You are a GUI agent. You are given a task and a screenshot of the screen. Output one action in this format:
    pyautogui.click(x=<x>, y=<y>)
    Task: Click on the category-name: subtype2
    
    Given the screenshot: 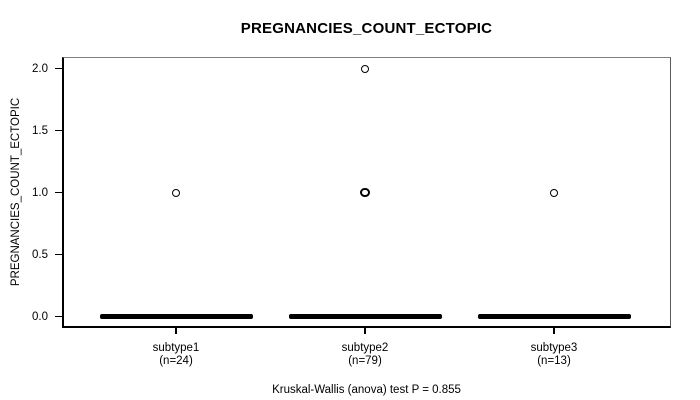 What is the action you would take?
    pyautogui.click(x=365, y=348)
    